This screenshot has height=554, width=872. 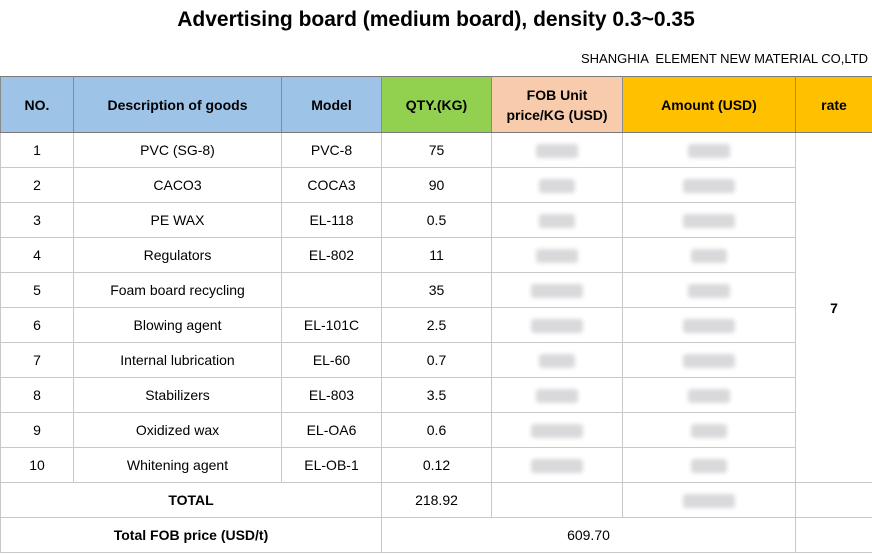 I want to click on row-no: 8, so click(x=37, y=395).